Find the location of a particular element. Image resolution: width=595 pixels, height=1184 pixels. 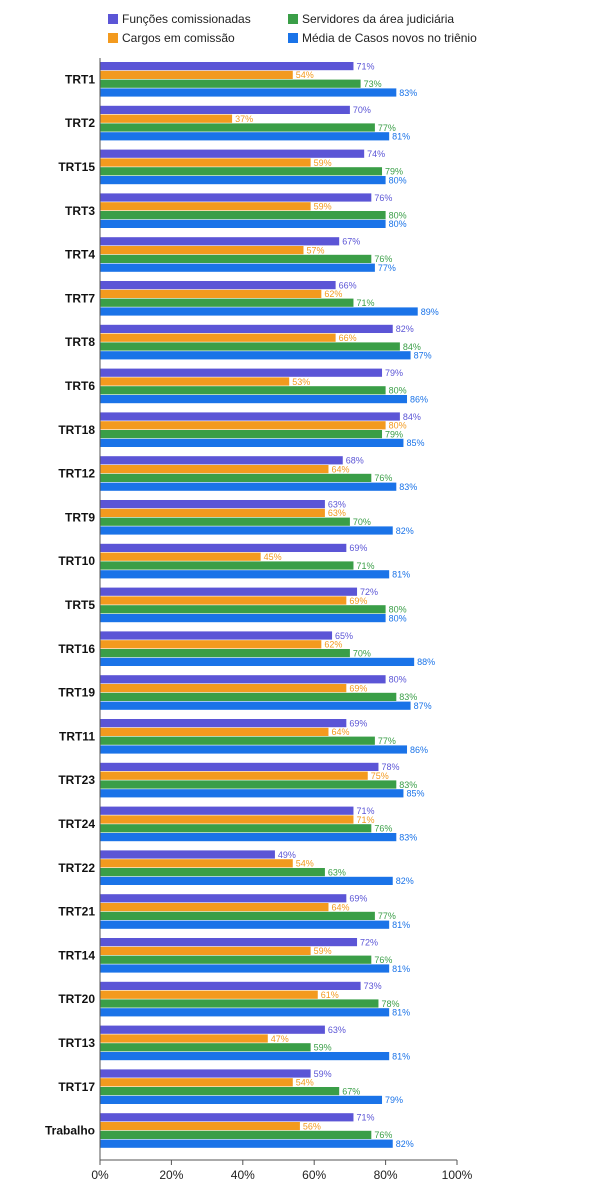

category-group: TRT14 72% 59% 76%81% is located at coordinates (234, 955).